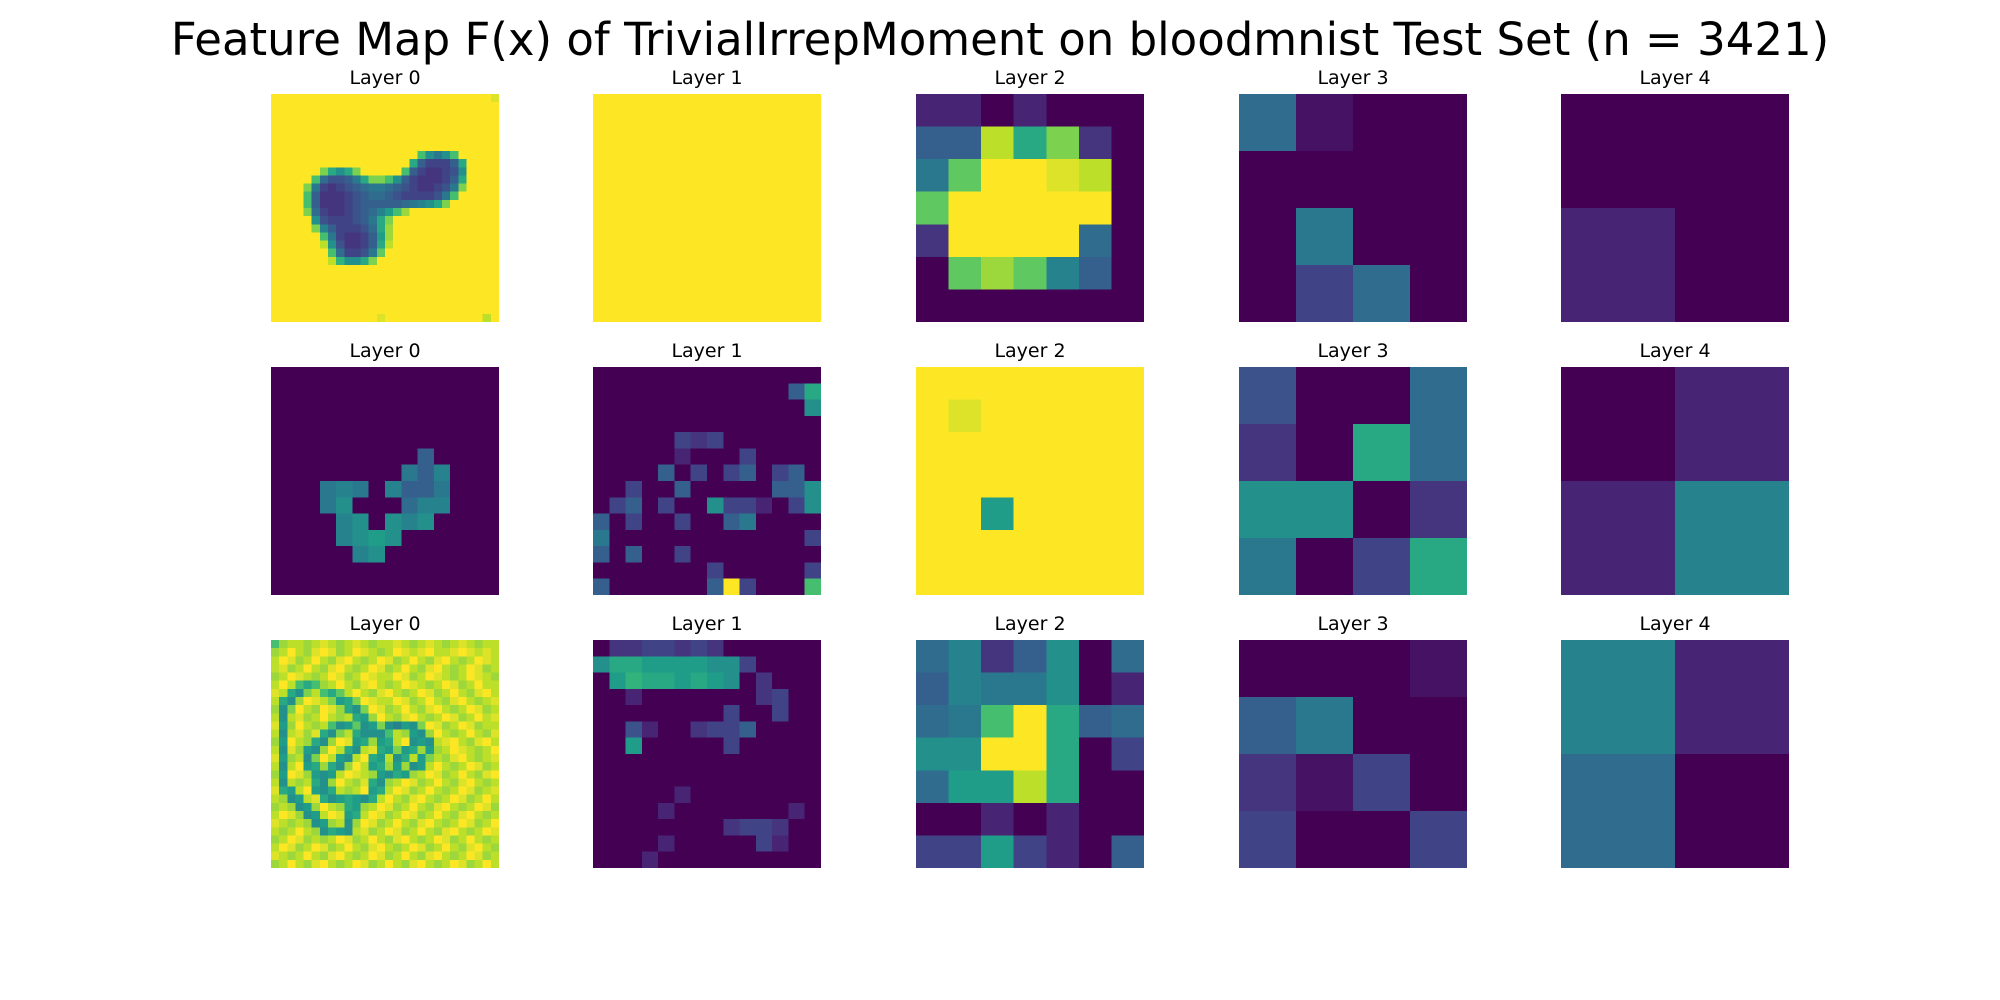 The image size is (2000, 1000). What do you see at coordinates (1353, 351) in the screenshot?
I see `panel-title: Layer 3` at bounding box center [1353, 351].